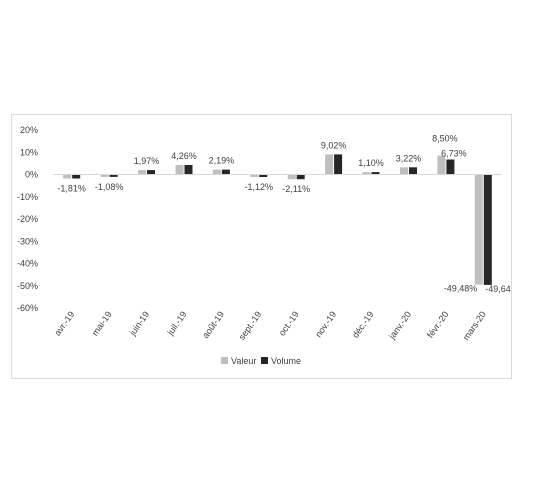 This screenshot has width=550, height=480. What do you see at coordinates (27, 219) in the screenshot?
I see `y-tick-label: -20%` at bounding box center [27, 219].